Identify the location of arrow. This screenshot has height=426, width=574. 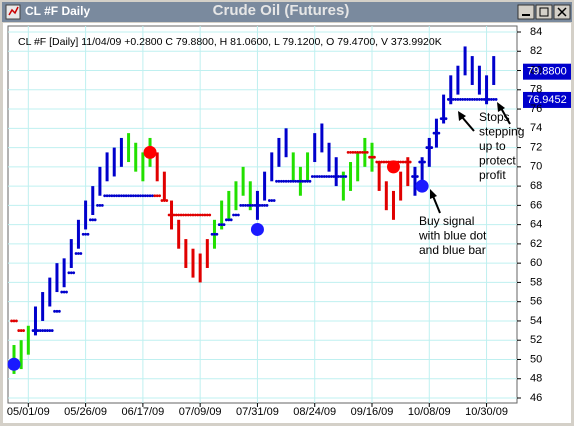
(436, 204).